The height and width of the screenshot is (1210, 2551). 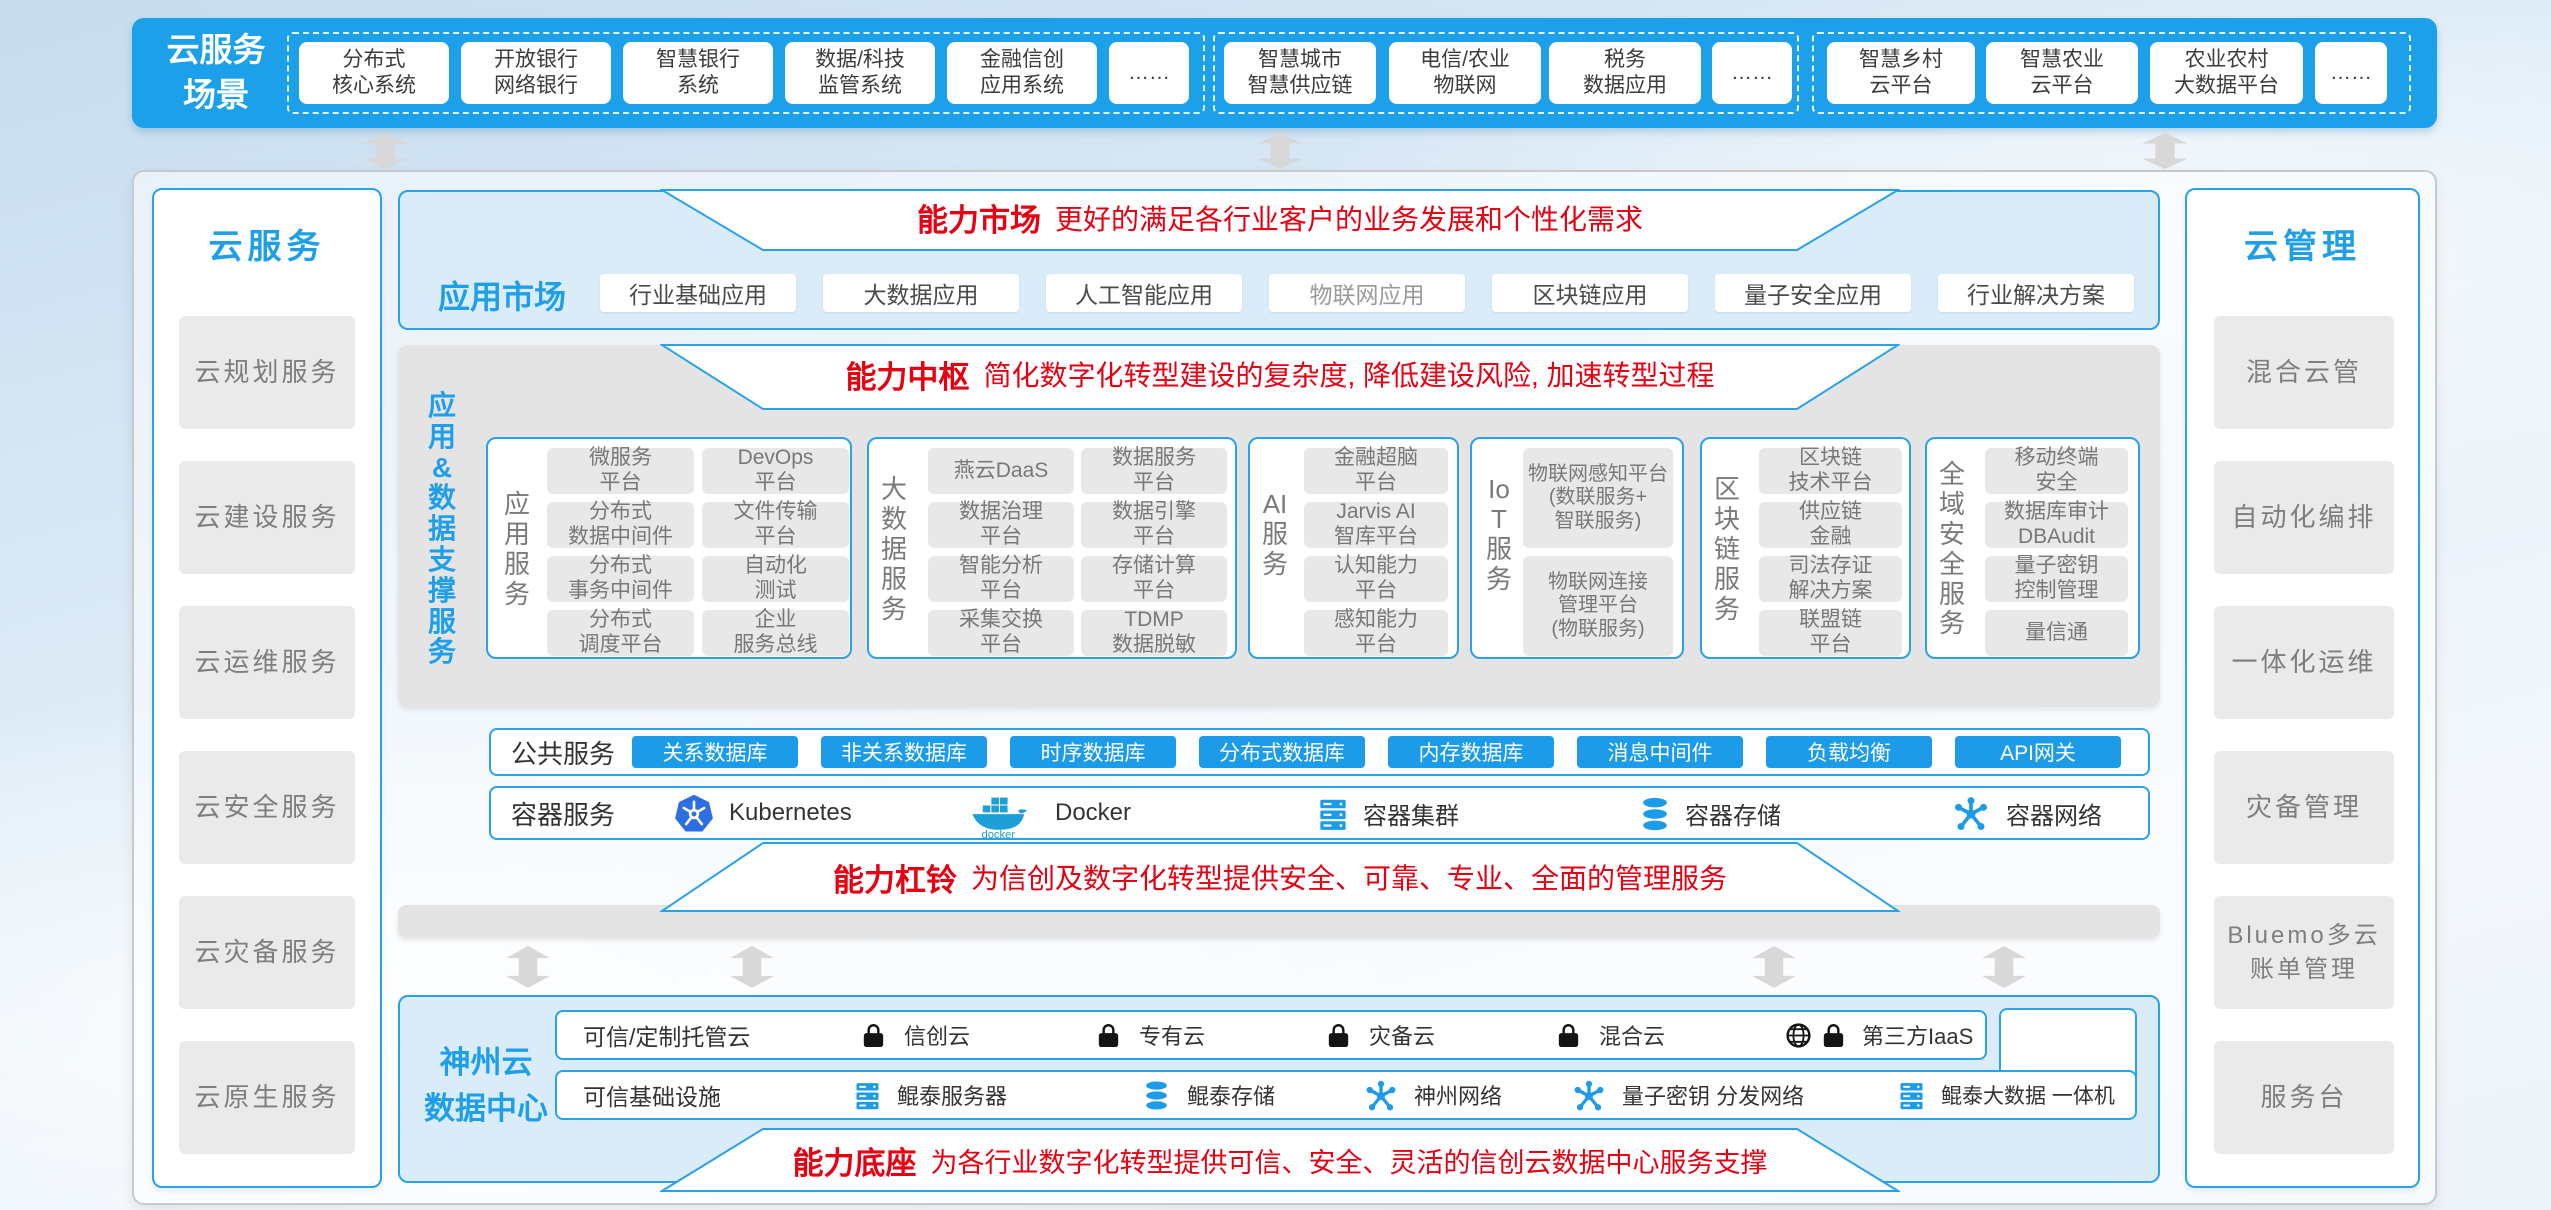 I want to click on container-cluster-icon, so click(x=1333, y=814).